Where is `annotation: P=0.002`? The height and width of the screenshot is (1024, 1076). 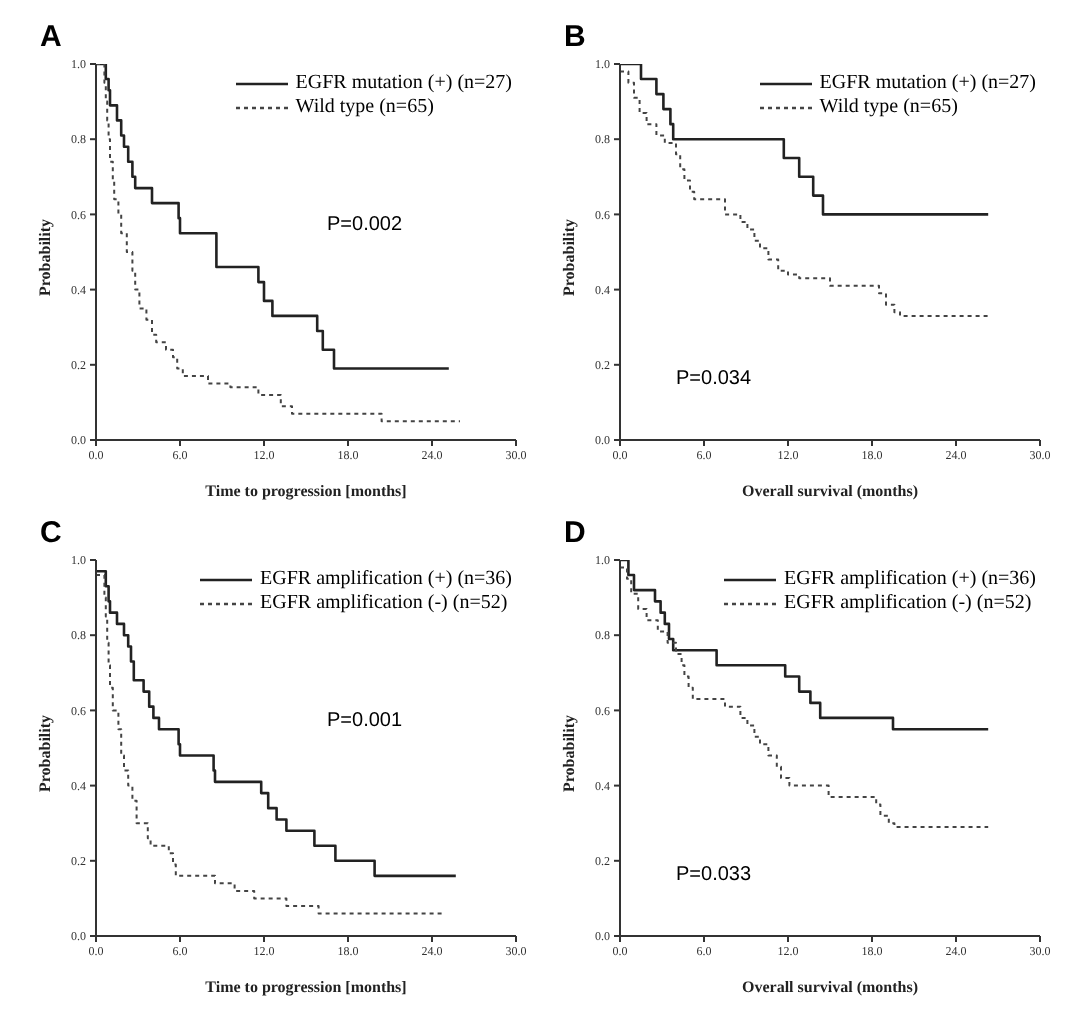
annotation: P=0.002 is located at coordinates (365, 225).